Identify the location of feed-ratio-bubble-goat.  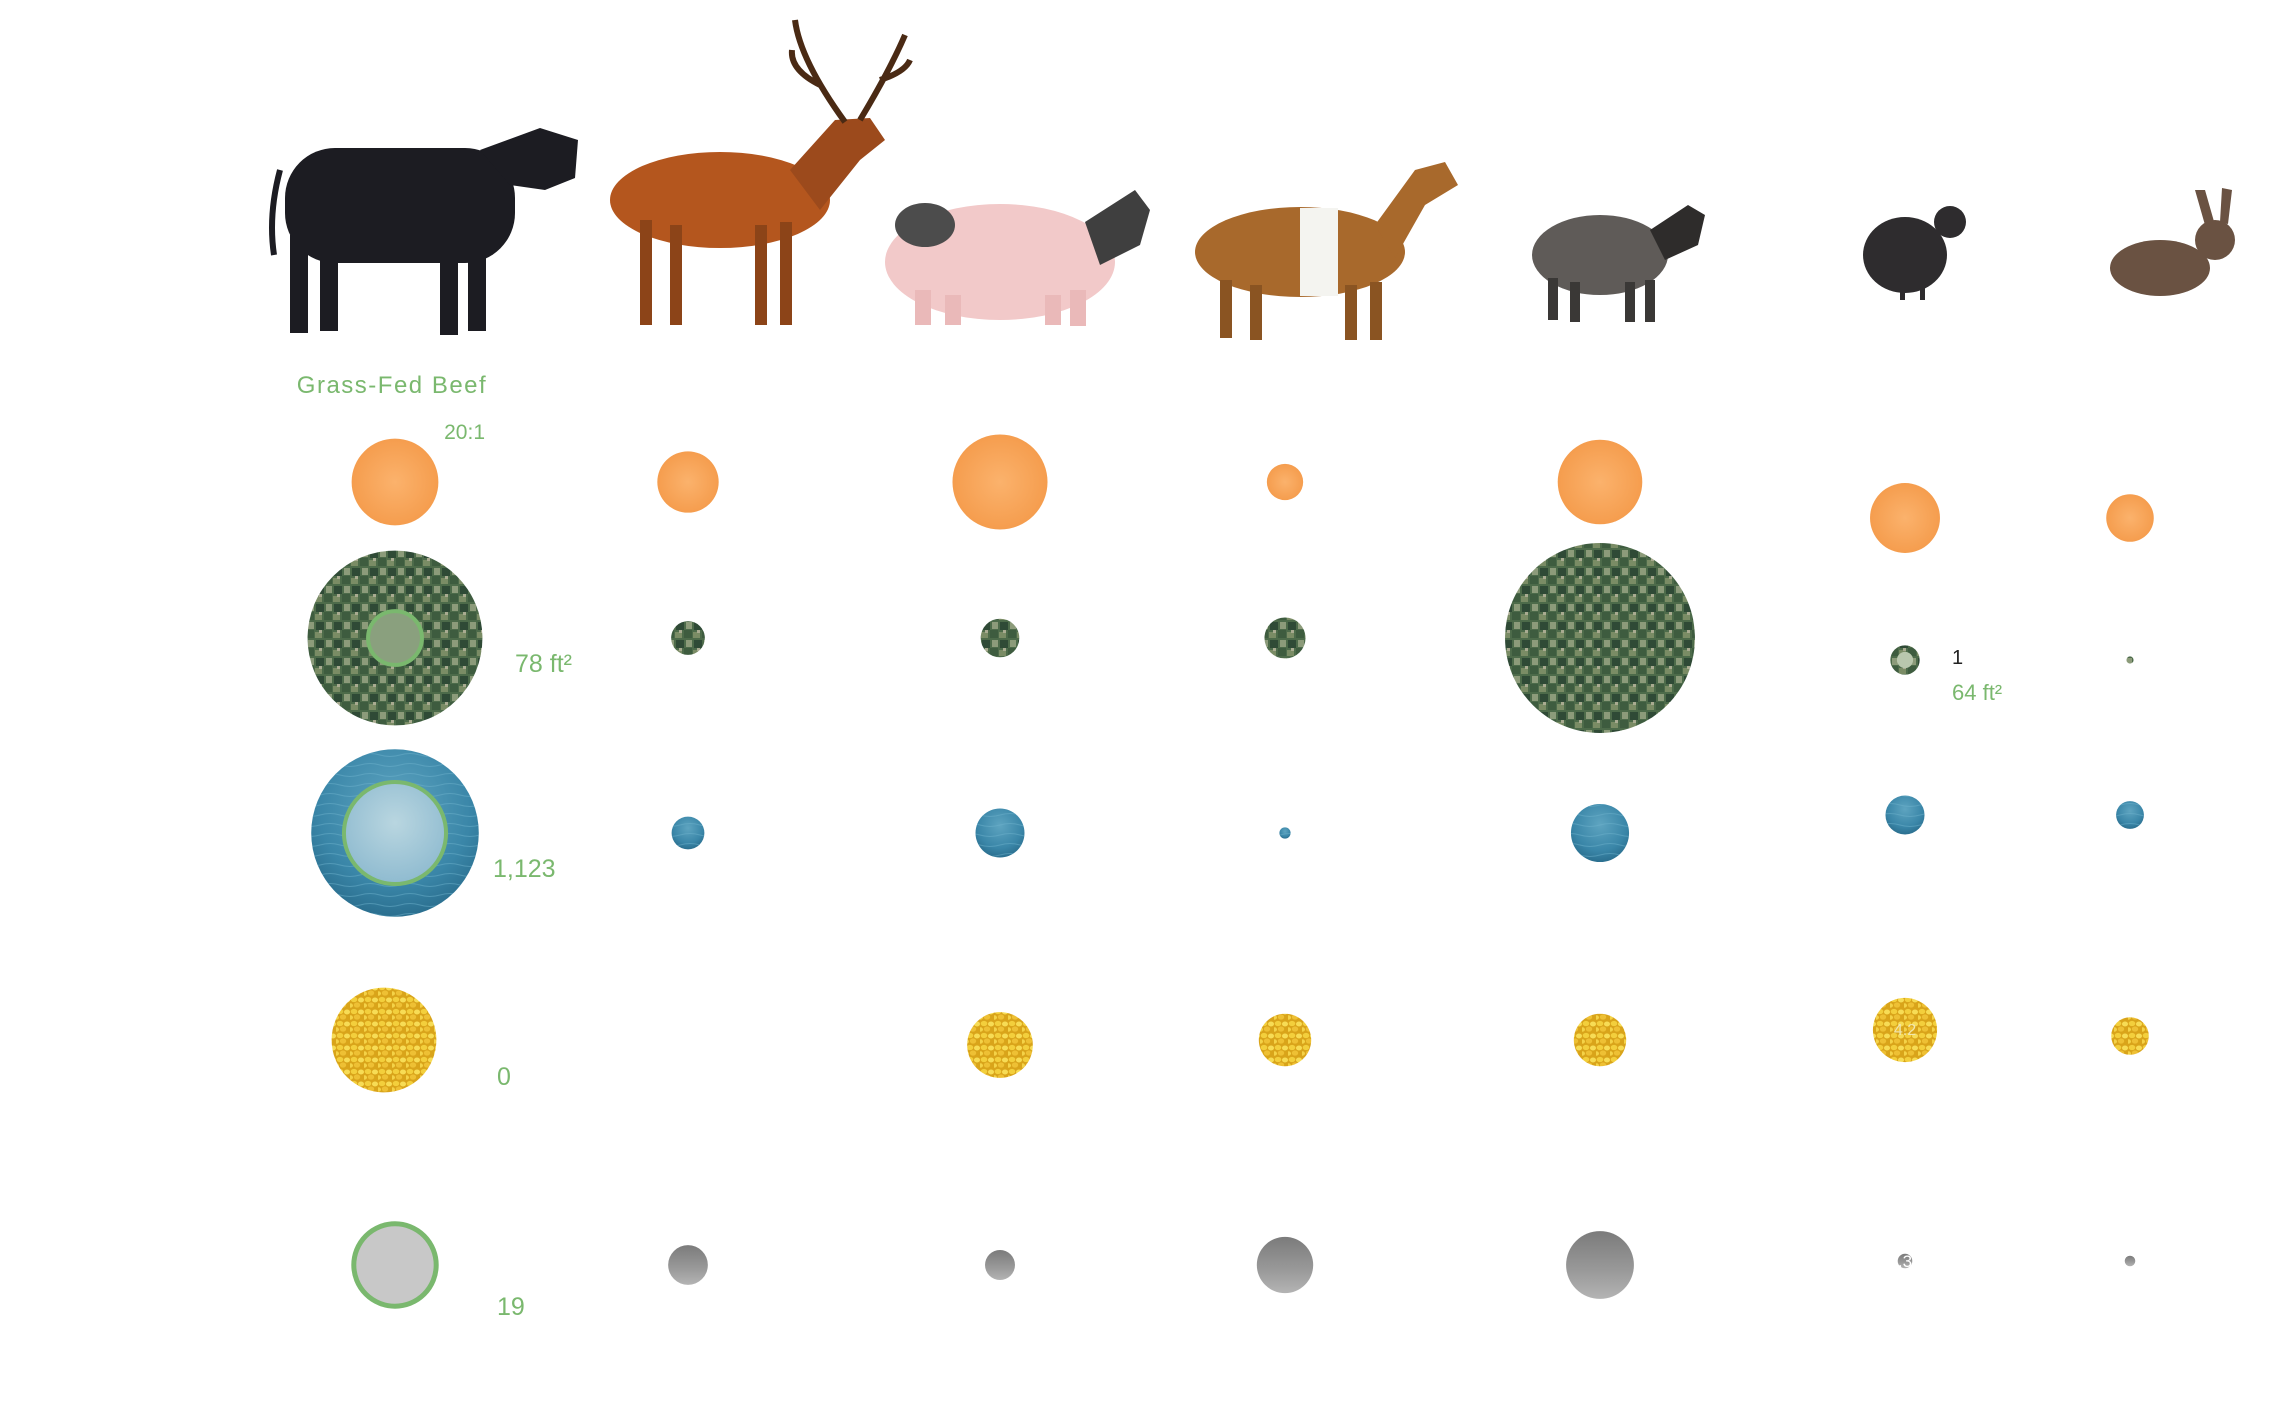
(1285, 482).